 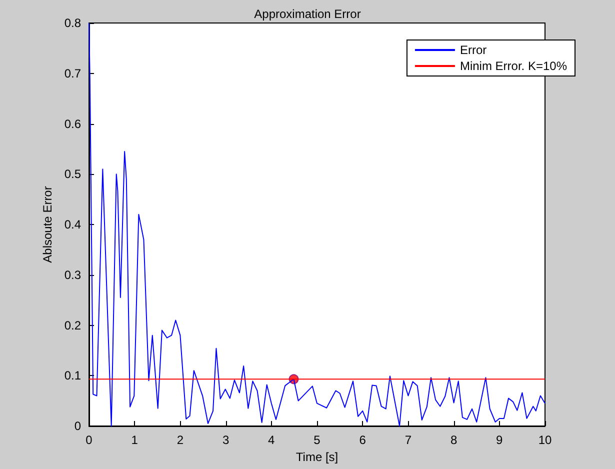 What do you see at coordinates (73, 174) in the screenshot?
I see `y-tick-label: 0.5` at bounding box center [73, 174].